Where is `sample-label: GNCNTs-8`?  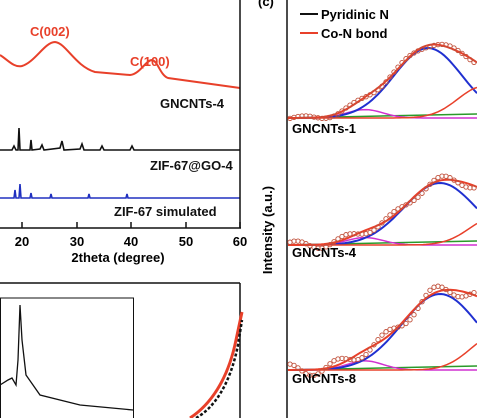
sample-label: GNCNTs-8 is located at coordinates (324, 378).